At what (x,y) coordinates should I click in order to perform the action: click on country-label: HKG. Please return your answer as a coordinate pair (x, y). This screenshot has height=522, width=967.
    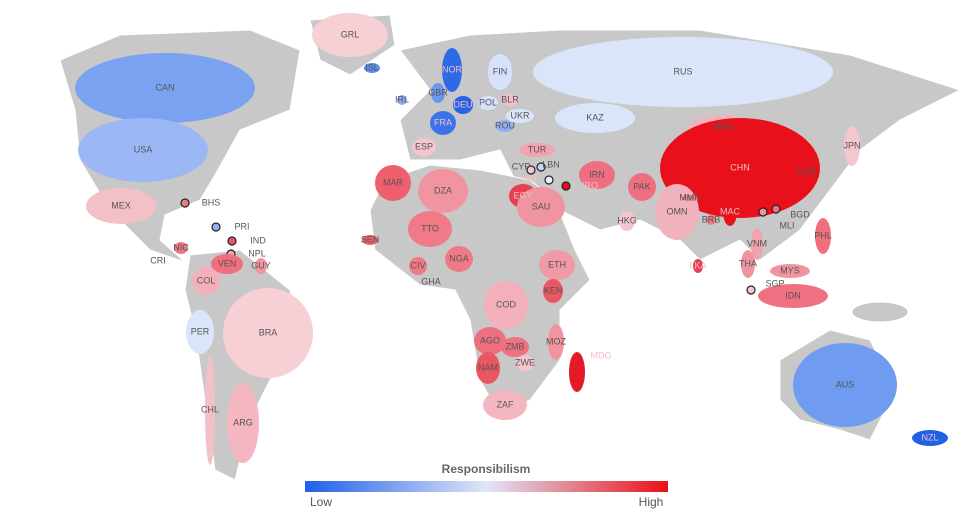
    Looking at the image, I should click on (627, 220).